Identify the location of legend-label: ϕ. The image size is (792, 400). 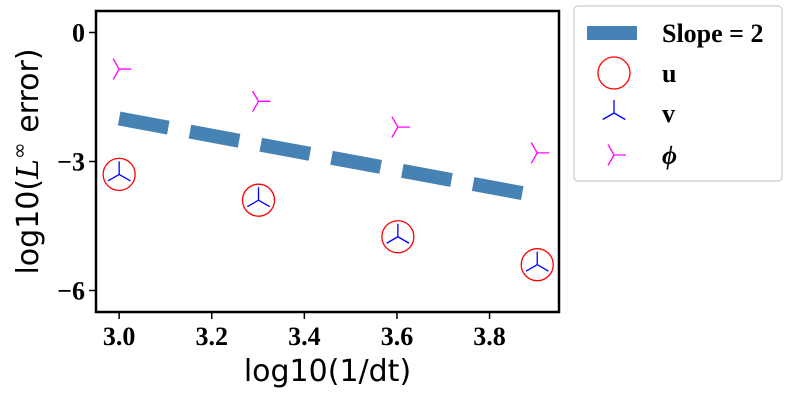
(669, 155).